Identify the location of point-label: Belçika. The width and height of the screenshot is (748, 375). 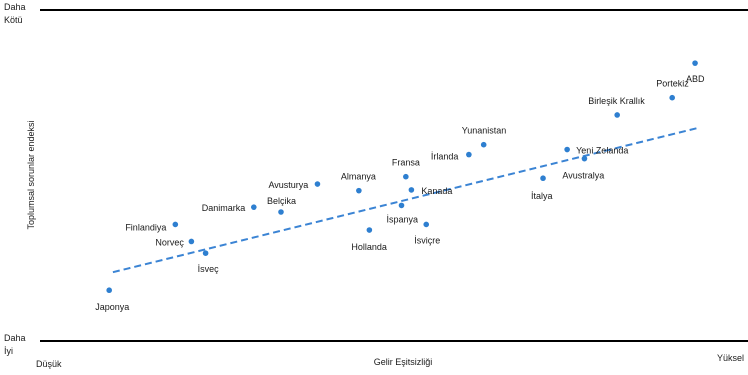
(281, 201).